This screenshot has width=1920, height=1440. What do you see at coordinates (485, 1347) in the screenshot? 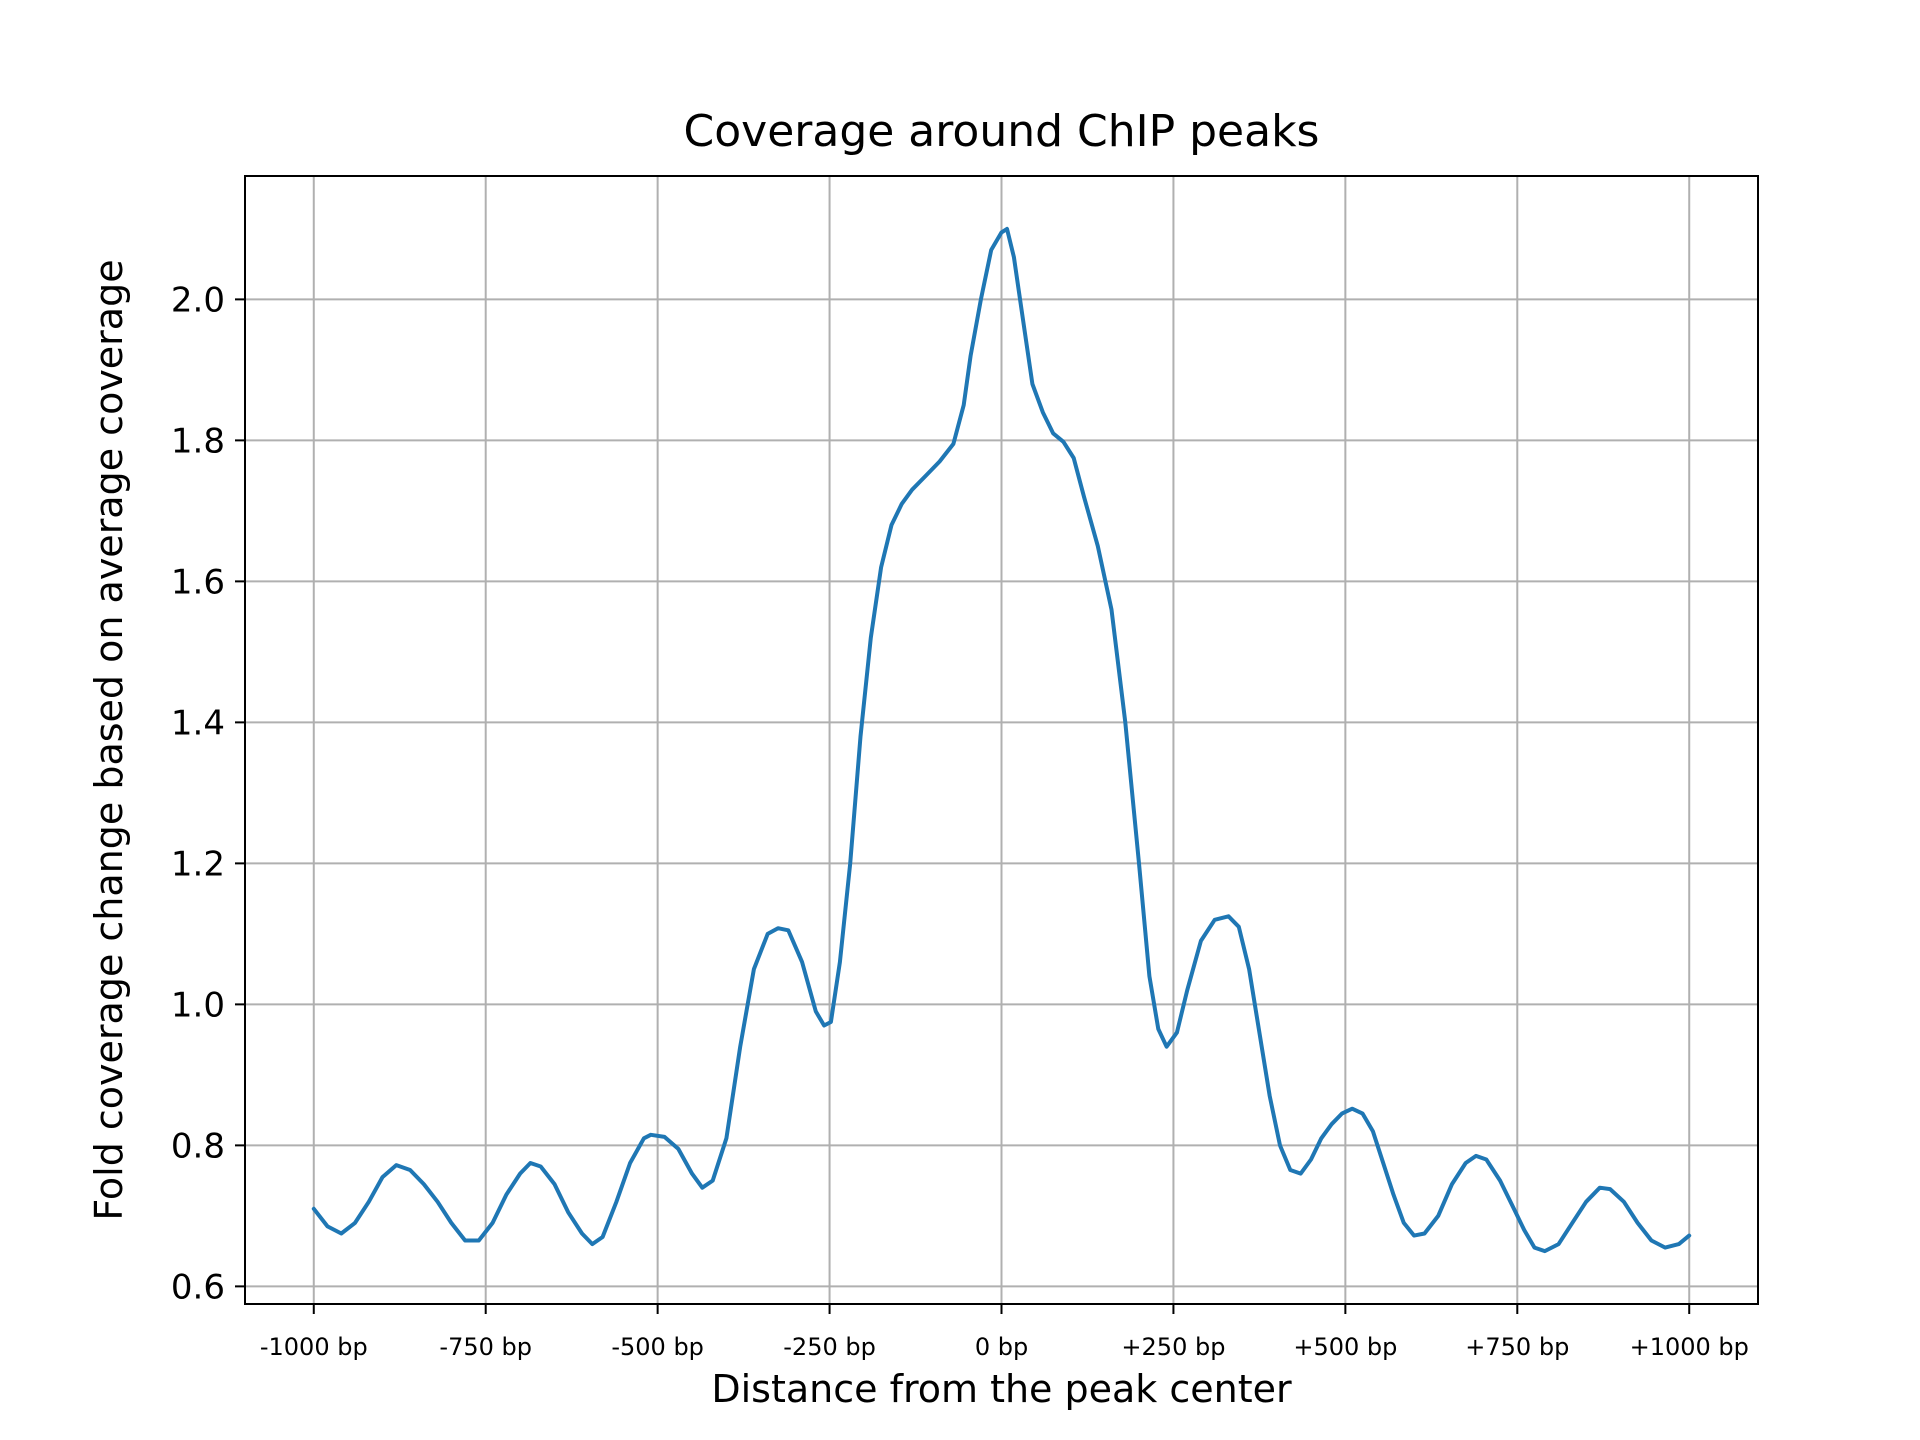
I see `x-tick-label: -750 bp` at bounding box center [485, 1347].